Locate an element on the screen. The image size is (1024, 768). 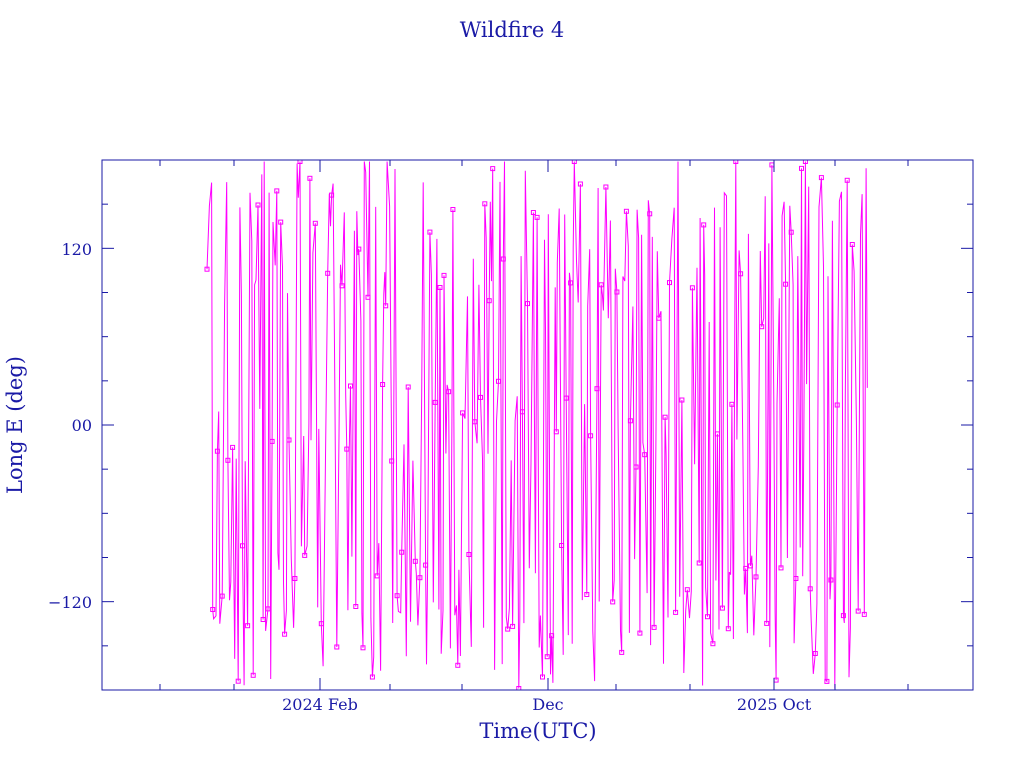
y-tick-label-120: 120 is located at coordinates (76, 249).